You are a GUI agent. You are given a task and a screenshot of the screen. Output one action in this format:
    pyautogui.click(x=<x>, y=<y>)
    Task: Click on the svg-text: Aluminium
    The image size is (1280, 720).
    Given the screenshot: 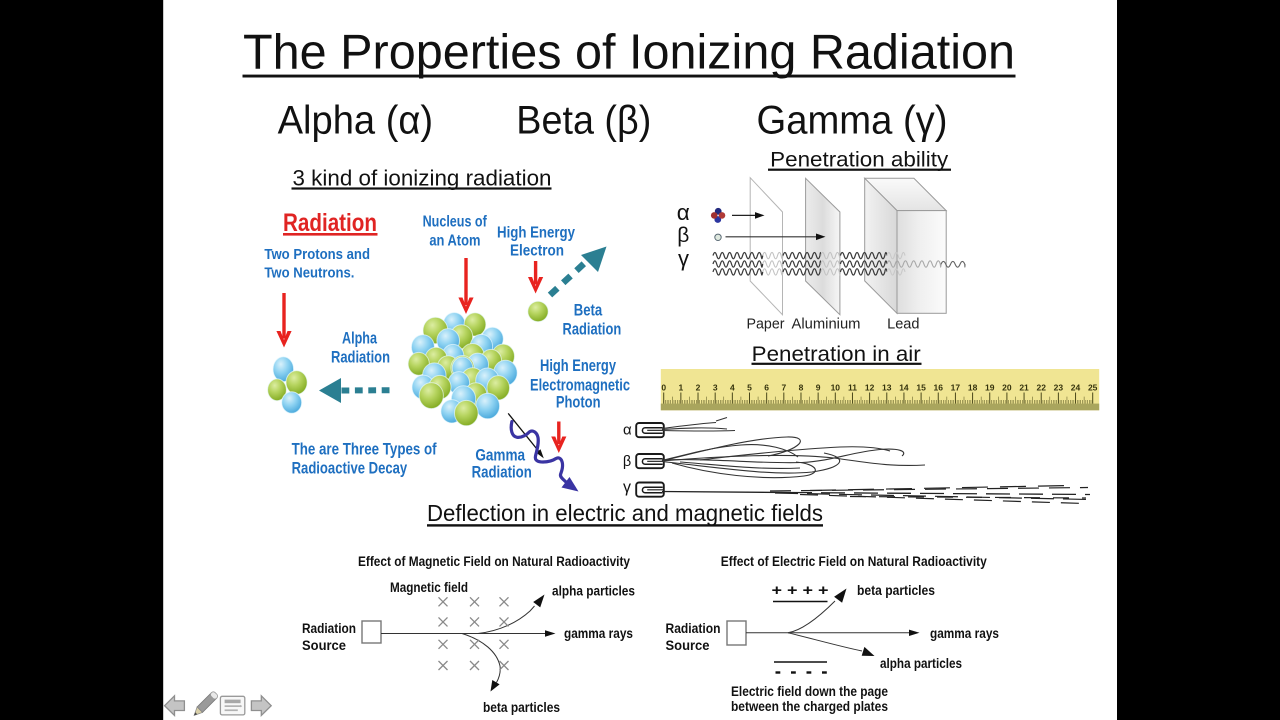 What is the action you would take?
    pyautogui.click(x=826, y=323)
    